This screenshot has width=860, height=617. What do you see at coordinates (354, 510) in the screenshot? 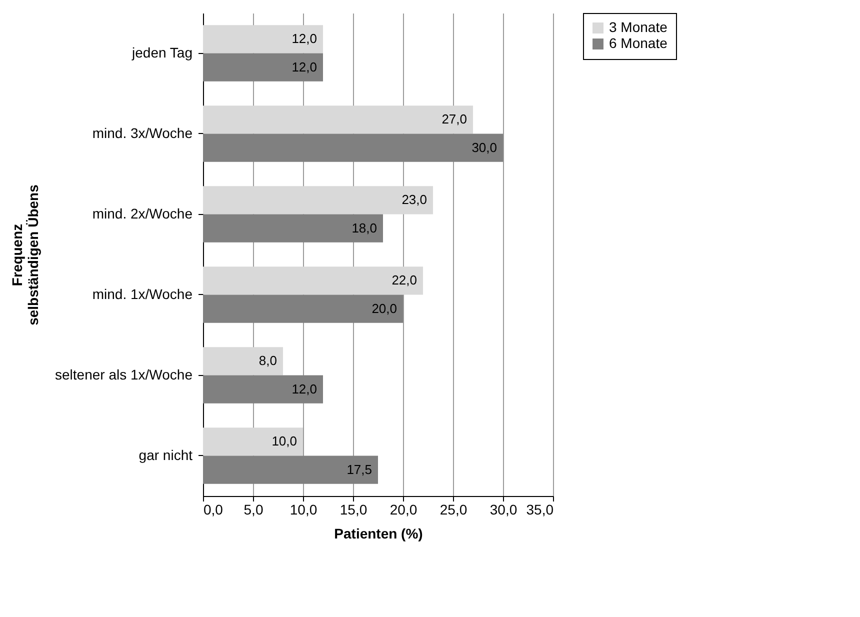
I see `x-tick-label: 15,0` at bounding box center [354, 510].